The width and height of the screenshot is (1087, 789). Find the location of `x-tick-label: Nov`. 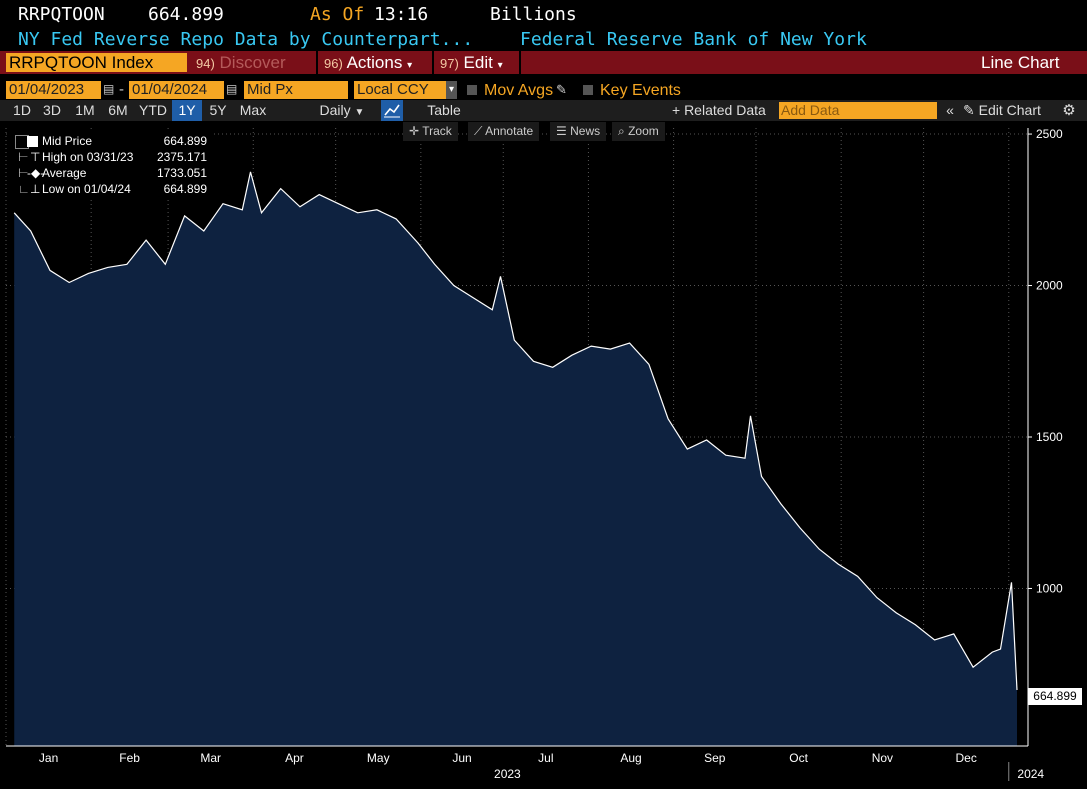

x-tick-label: Nov is located at coordinates (882, 758).